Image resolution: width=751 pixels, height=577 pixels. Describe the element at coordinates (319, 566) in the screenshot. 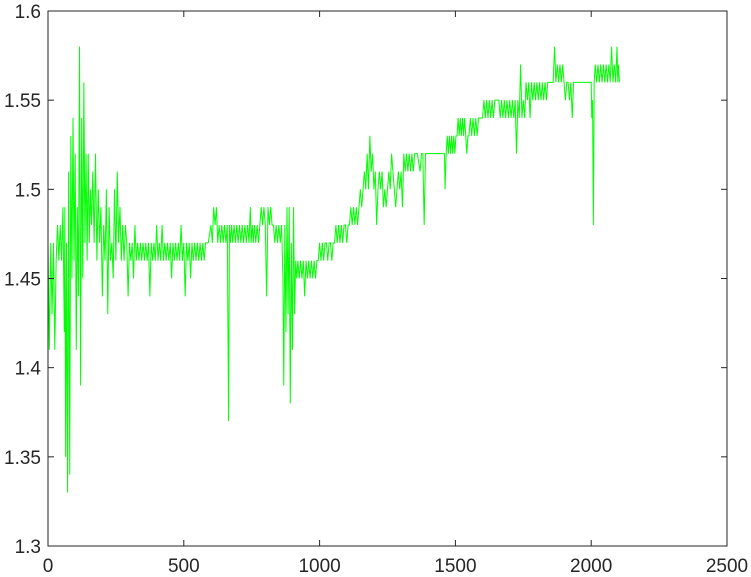

I see `x-tick-label: 1000` at that location.